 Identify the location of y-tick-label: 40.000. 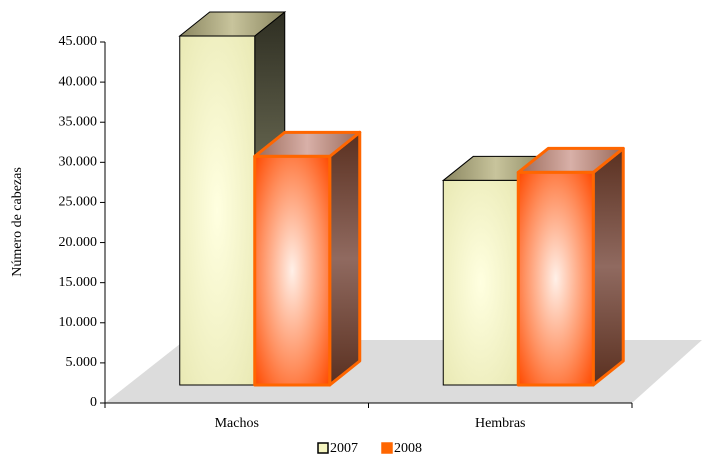
(78, 81).